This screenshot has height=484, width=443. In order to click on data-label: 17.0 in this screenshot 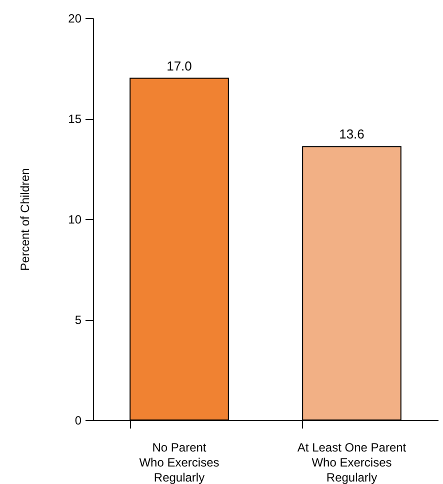, I will do `click(179, 66)`.